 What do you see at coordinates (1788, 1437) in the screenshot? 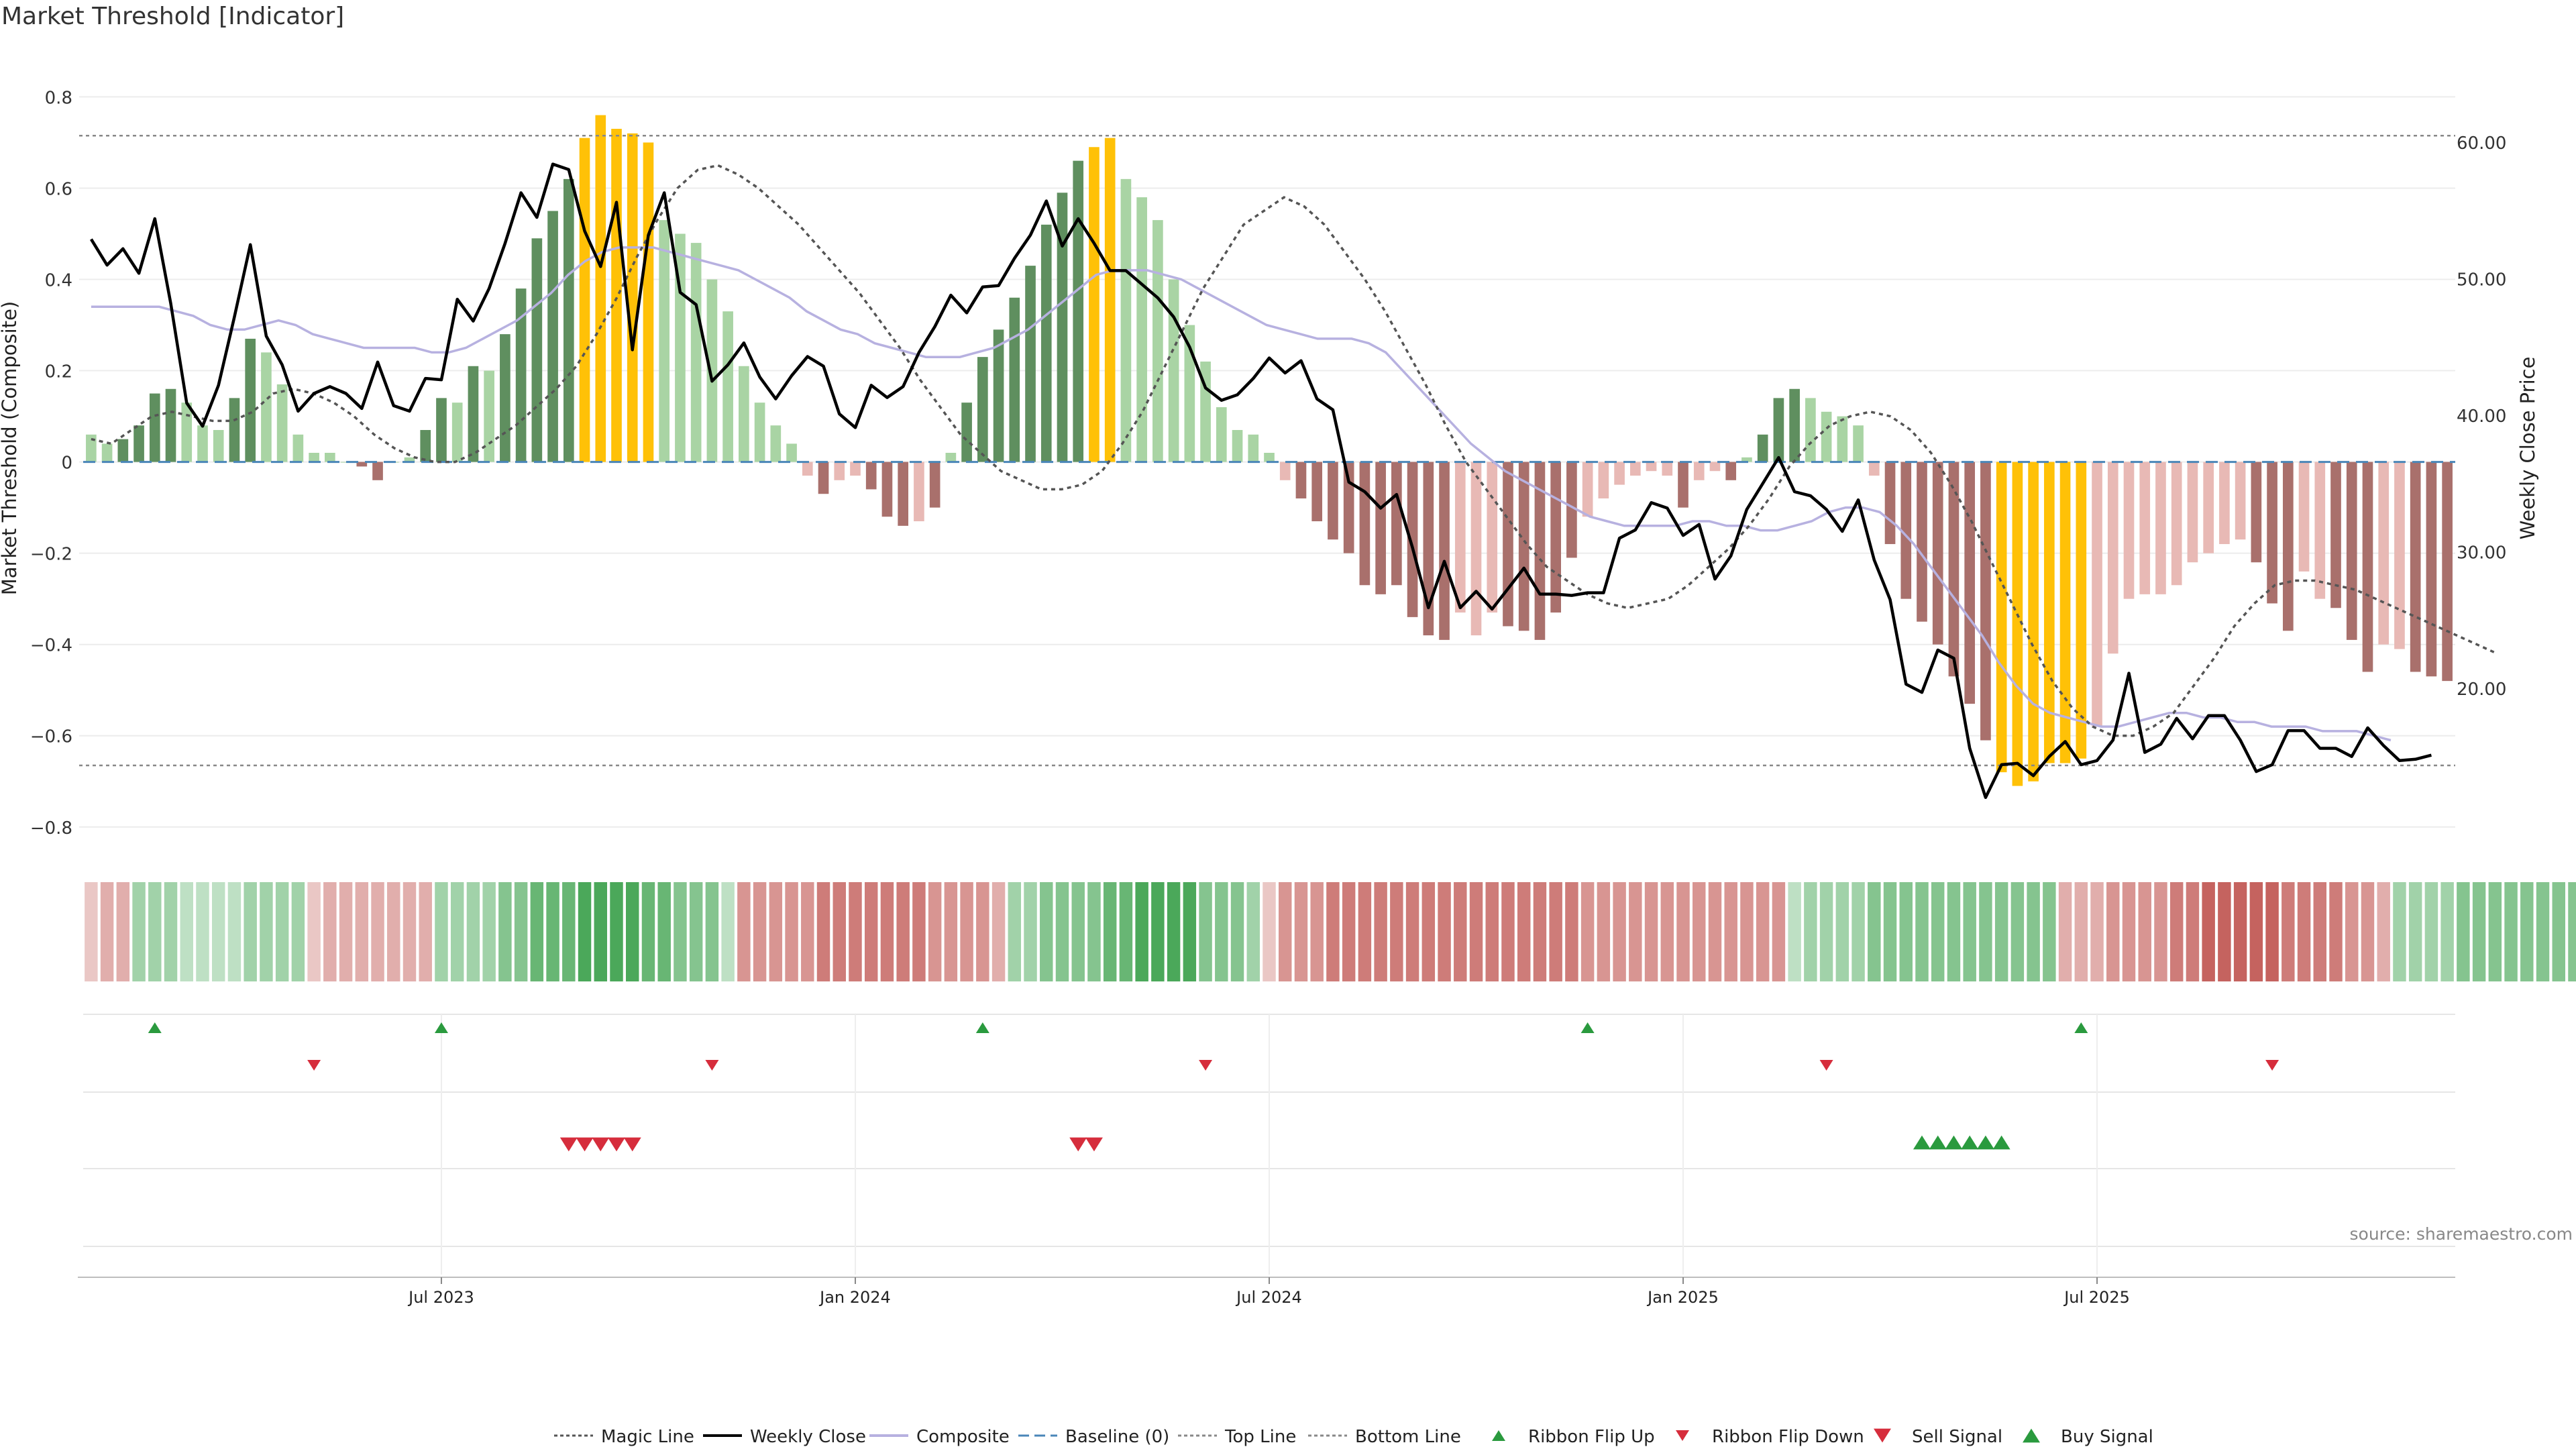
I see `legend-label: Ribbon Flip Down` at bounding box center [1788, 1437].